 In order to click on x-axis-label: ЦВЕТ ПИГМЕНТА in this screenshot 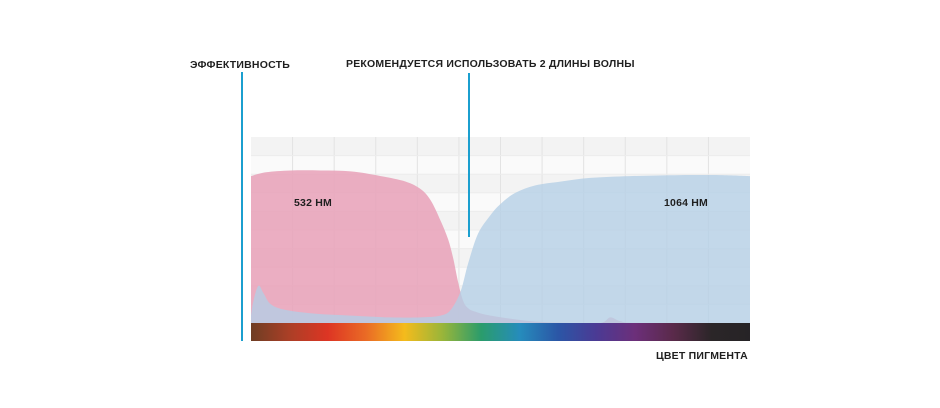, I will do `click(702, 356)`.